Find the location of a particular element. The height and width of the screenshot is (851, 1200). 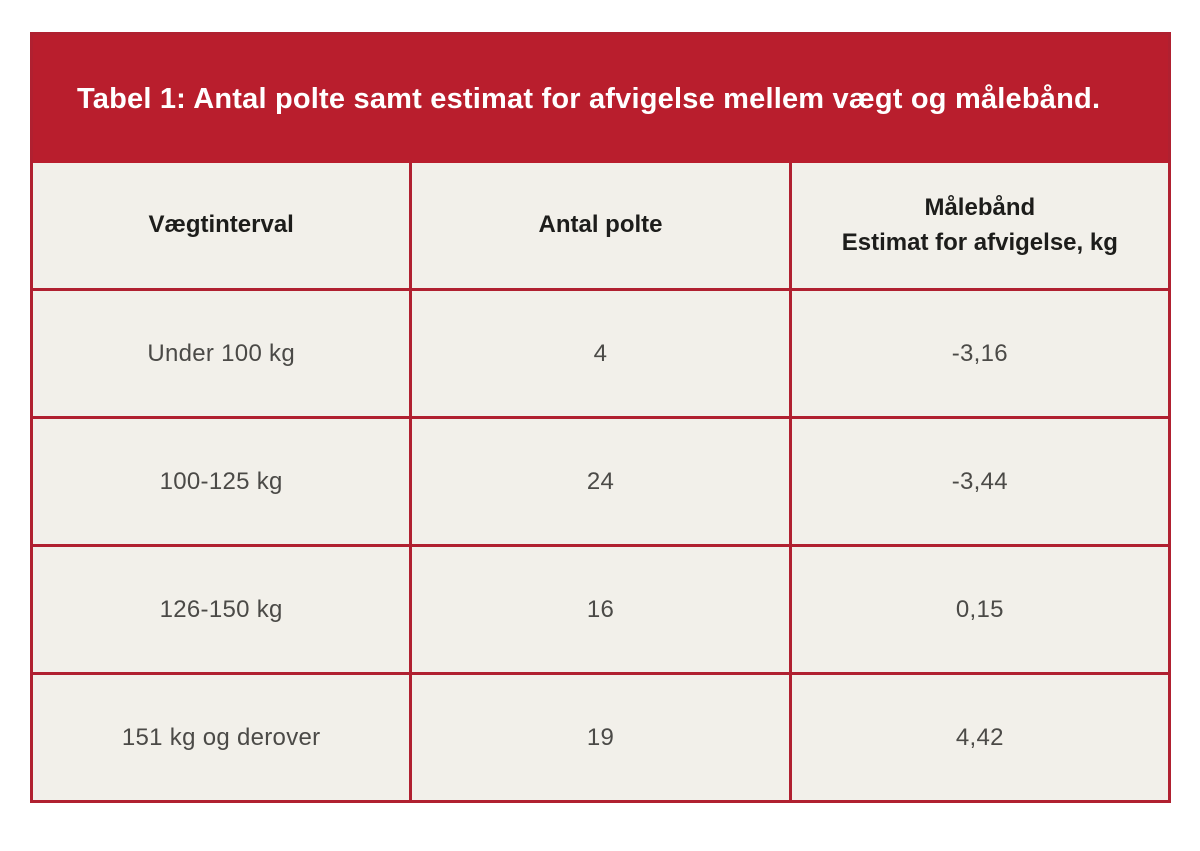

column-header-weight-interval: Vægtinterval is located at coordinates (221, 225).